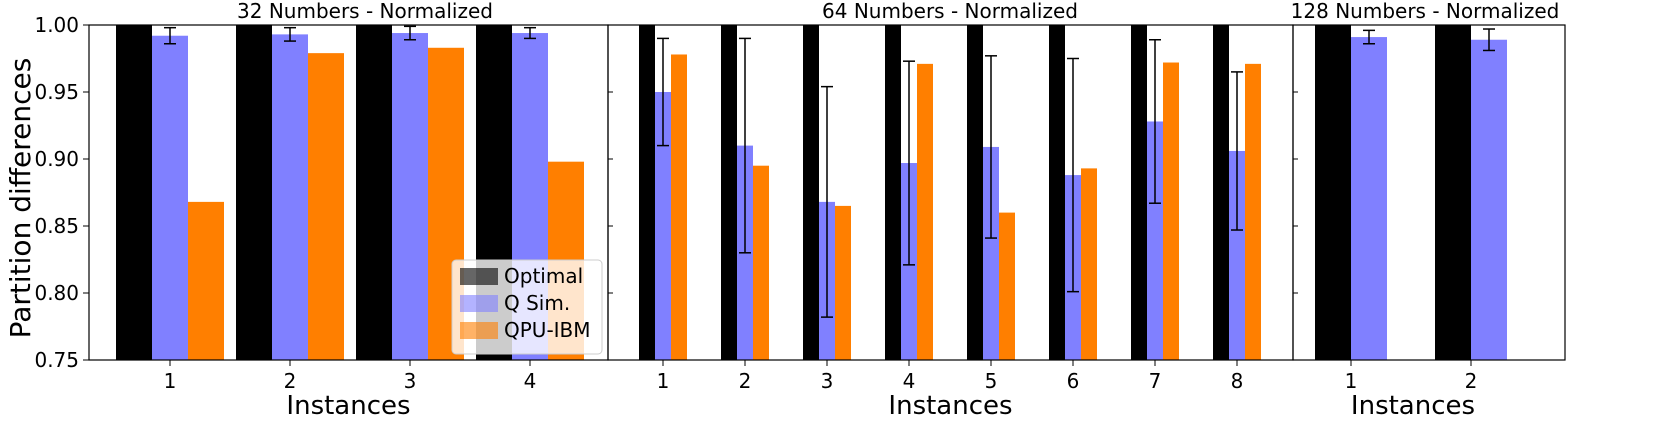 This screenshot has height=439, width=1661. Describe the element at coordinates (56, 159) in the screenshot. I see `y-tick-label: 0.90` at that location.